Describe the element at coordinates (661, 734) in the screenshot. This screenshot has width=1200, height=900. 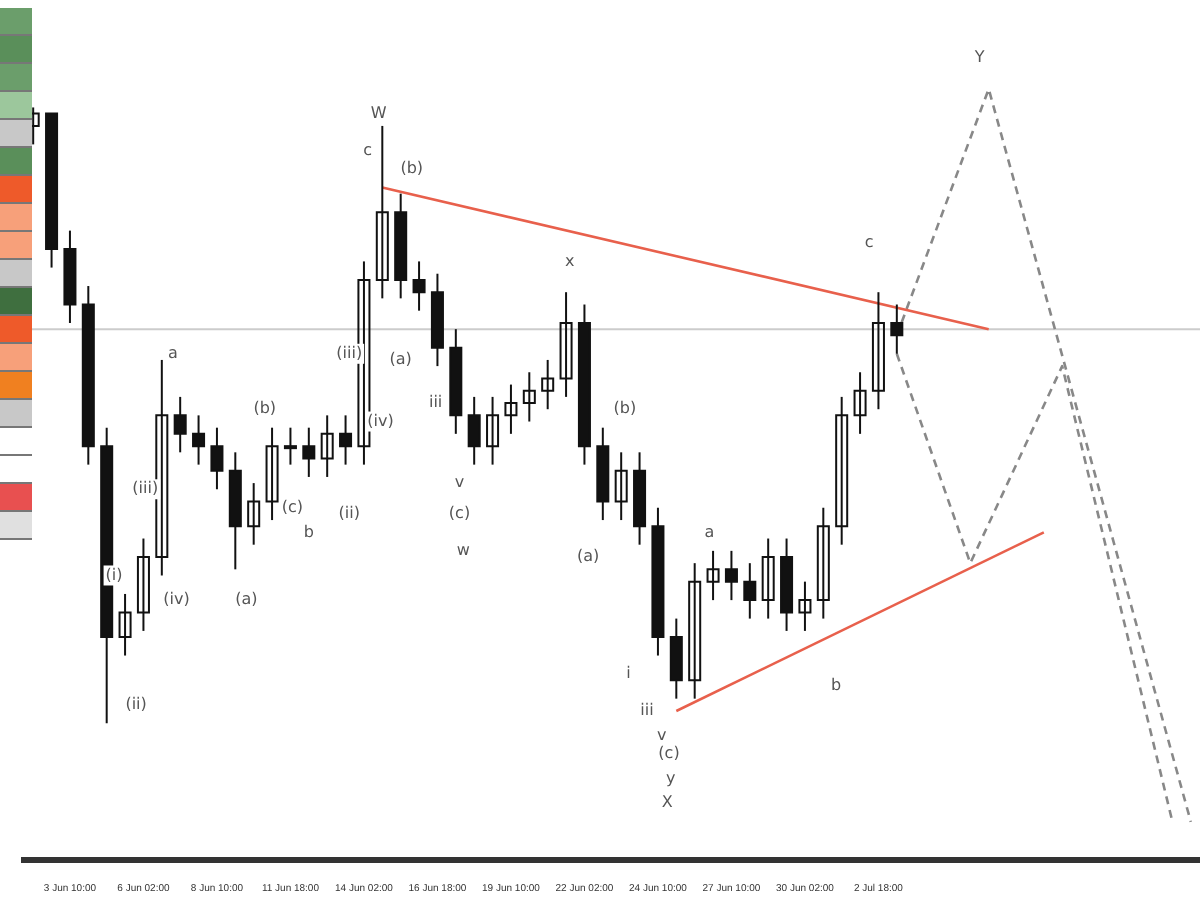
I see `text: v` at that location.